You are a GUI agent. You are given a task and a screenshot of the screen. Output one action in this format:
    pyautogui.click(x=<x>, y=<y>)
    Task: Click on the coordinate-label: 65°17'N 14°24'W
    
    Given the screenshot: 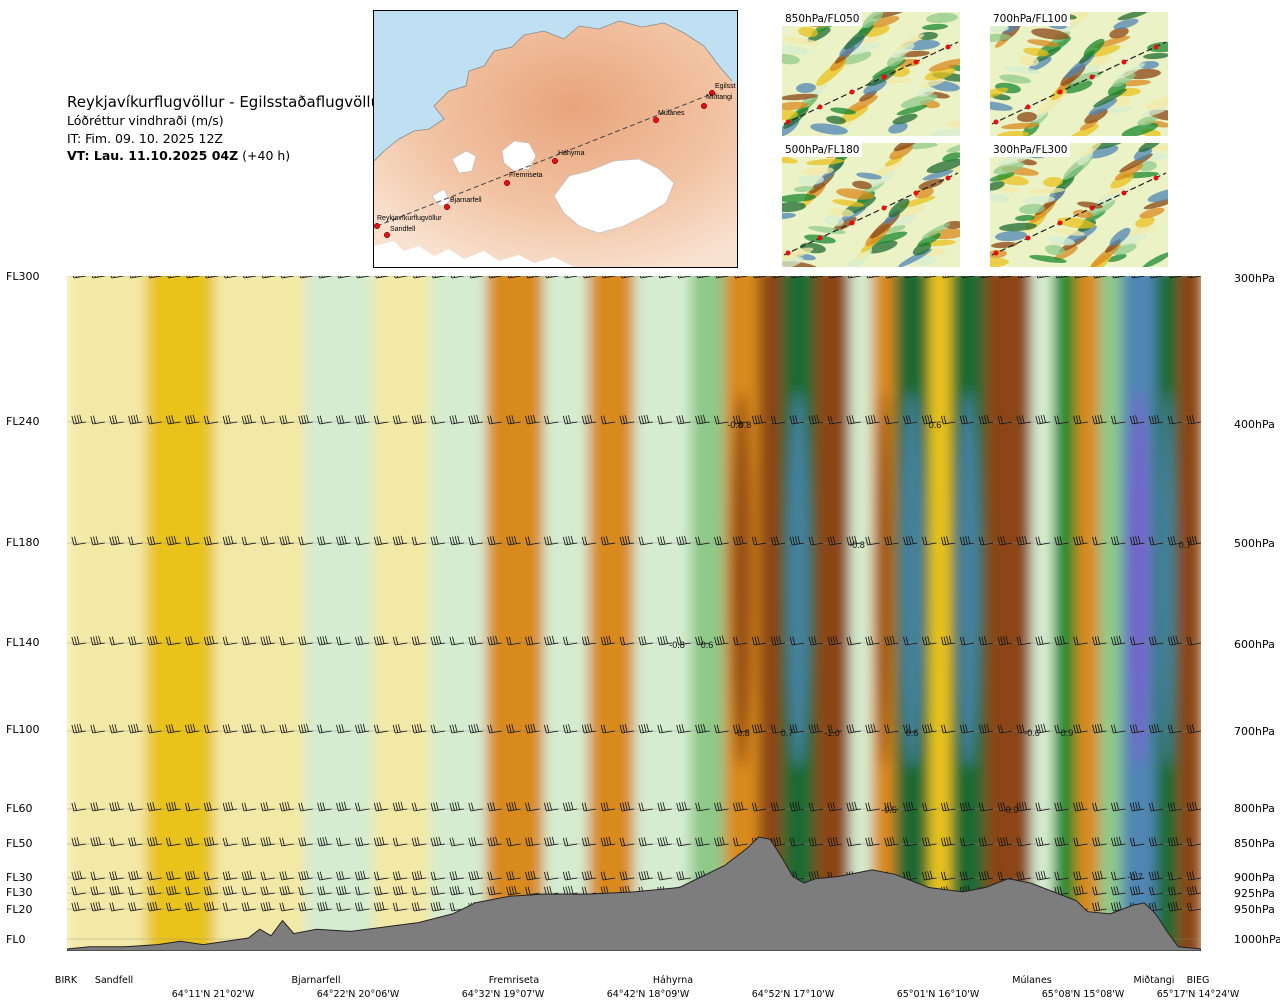 What is the action you would take?
    pyautogui.click(x=1198, y=994)
    